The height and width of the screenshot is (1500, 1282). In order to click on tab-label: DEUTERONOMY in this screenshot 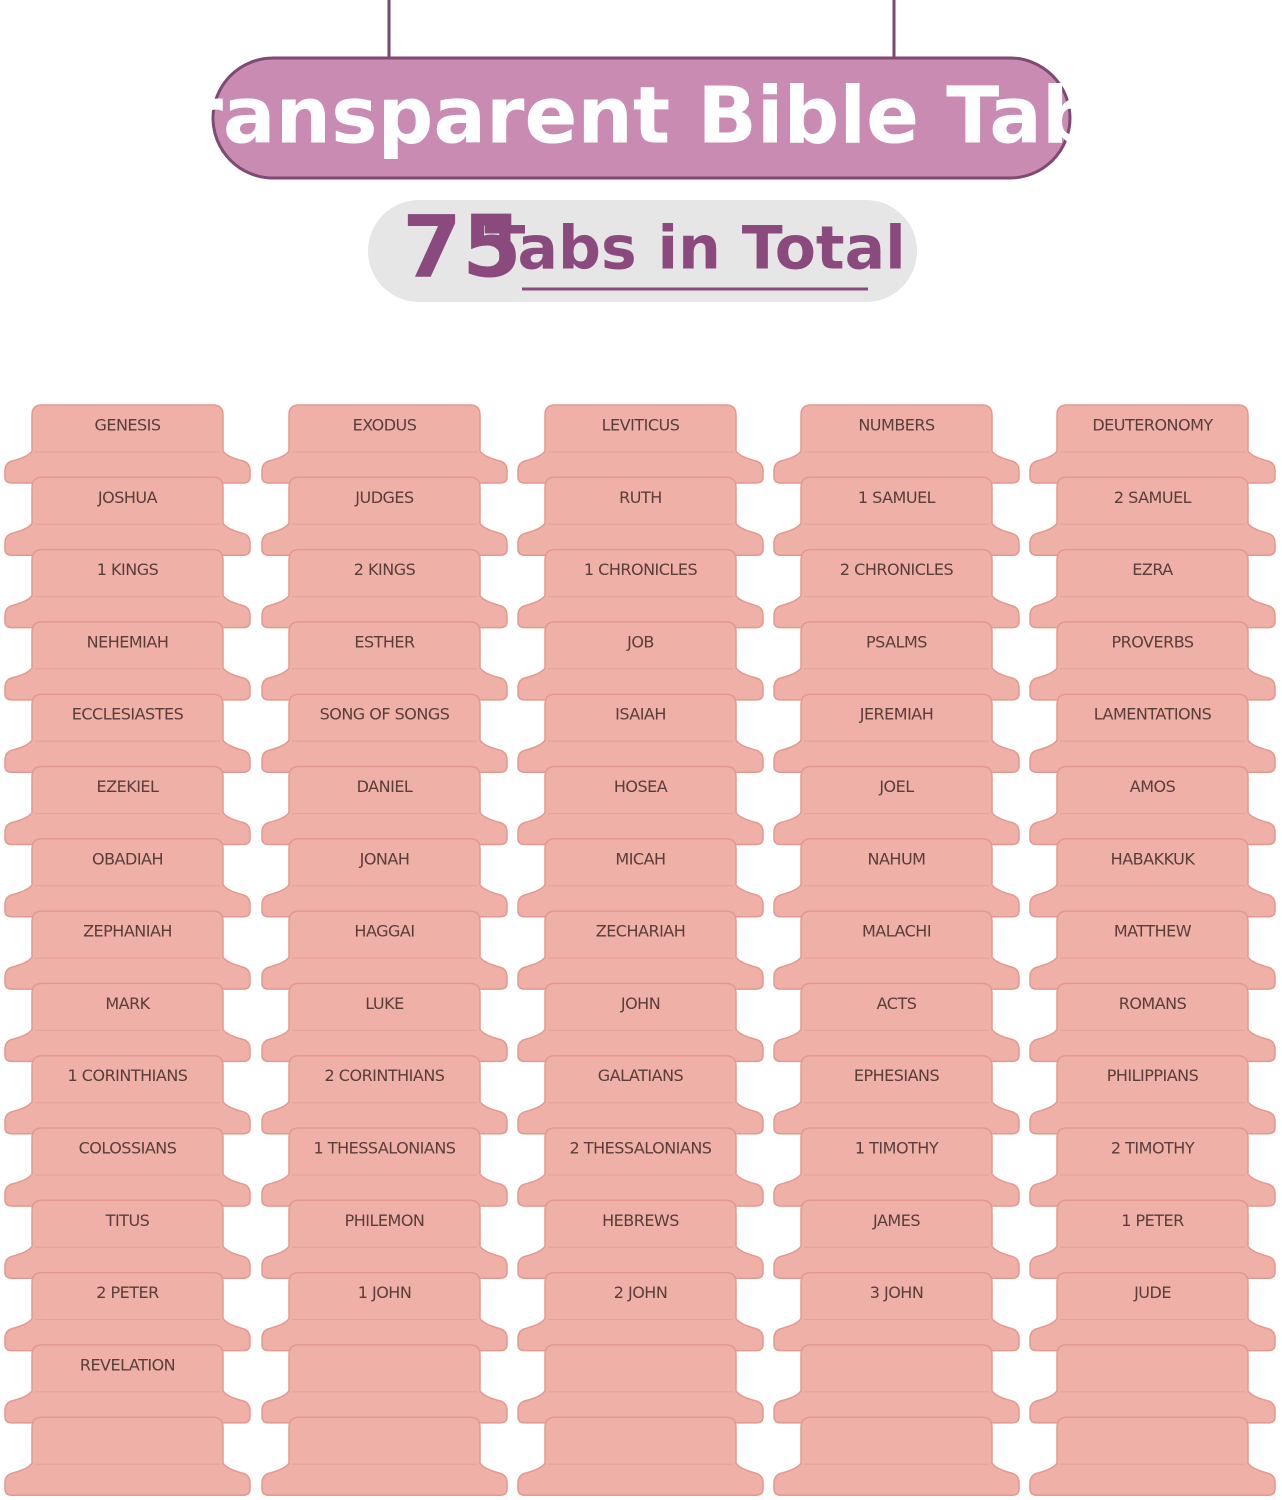, I will do `click(1152, 425)`.